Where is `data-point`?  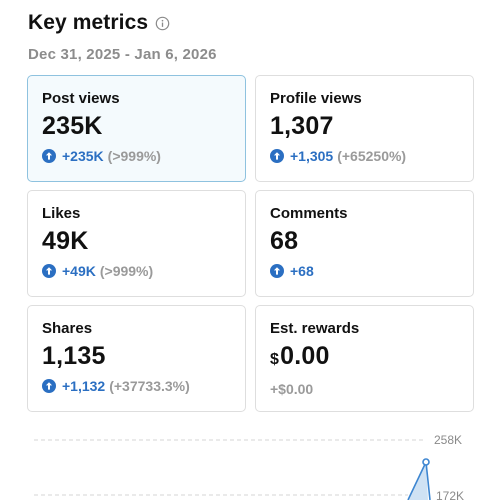
data-point is located at coordinates (426, 462).